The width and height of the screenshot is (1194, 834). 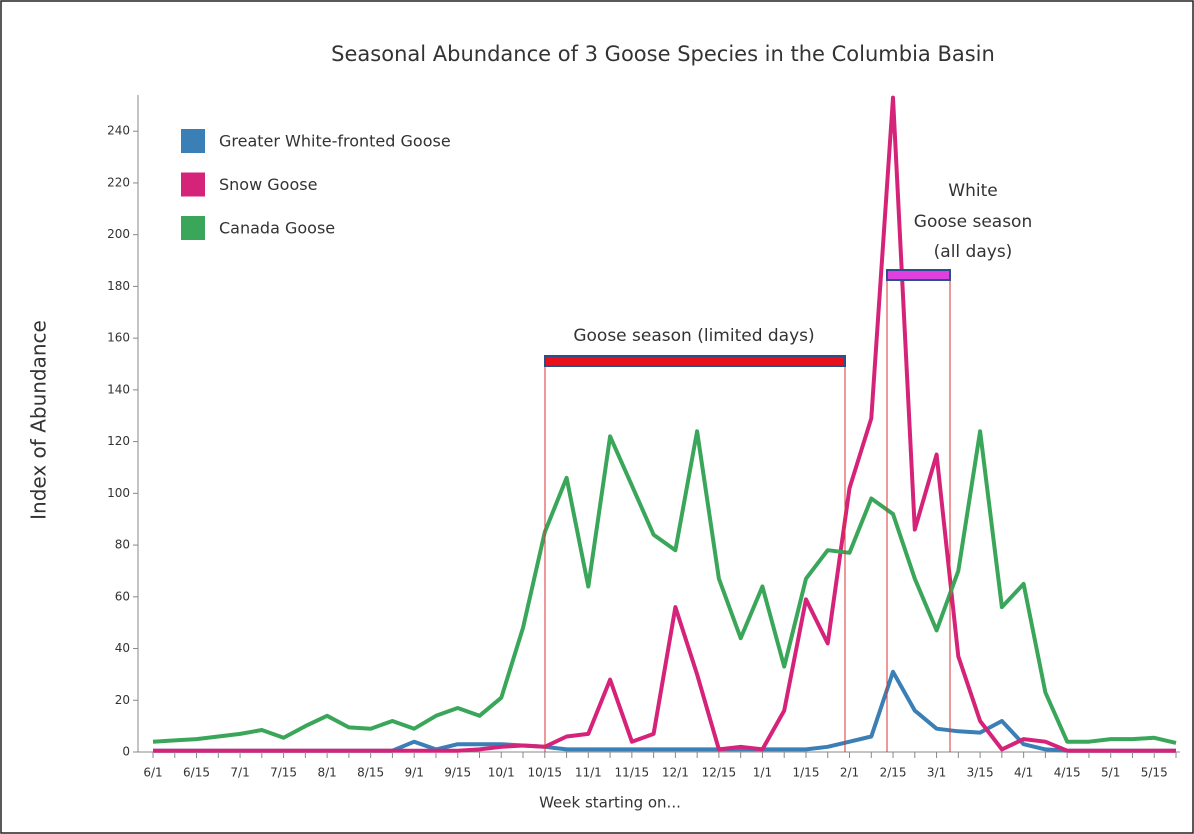 I want to click on x-tick-label: 6/15, so click(x=196, y=773).